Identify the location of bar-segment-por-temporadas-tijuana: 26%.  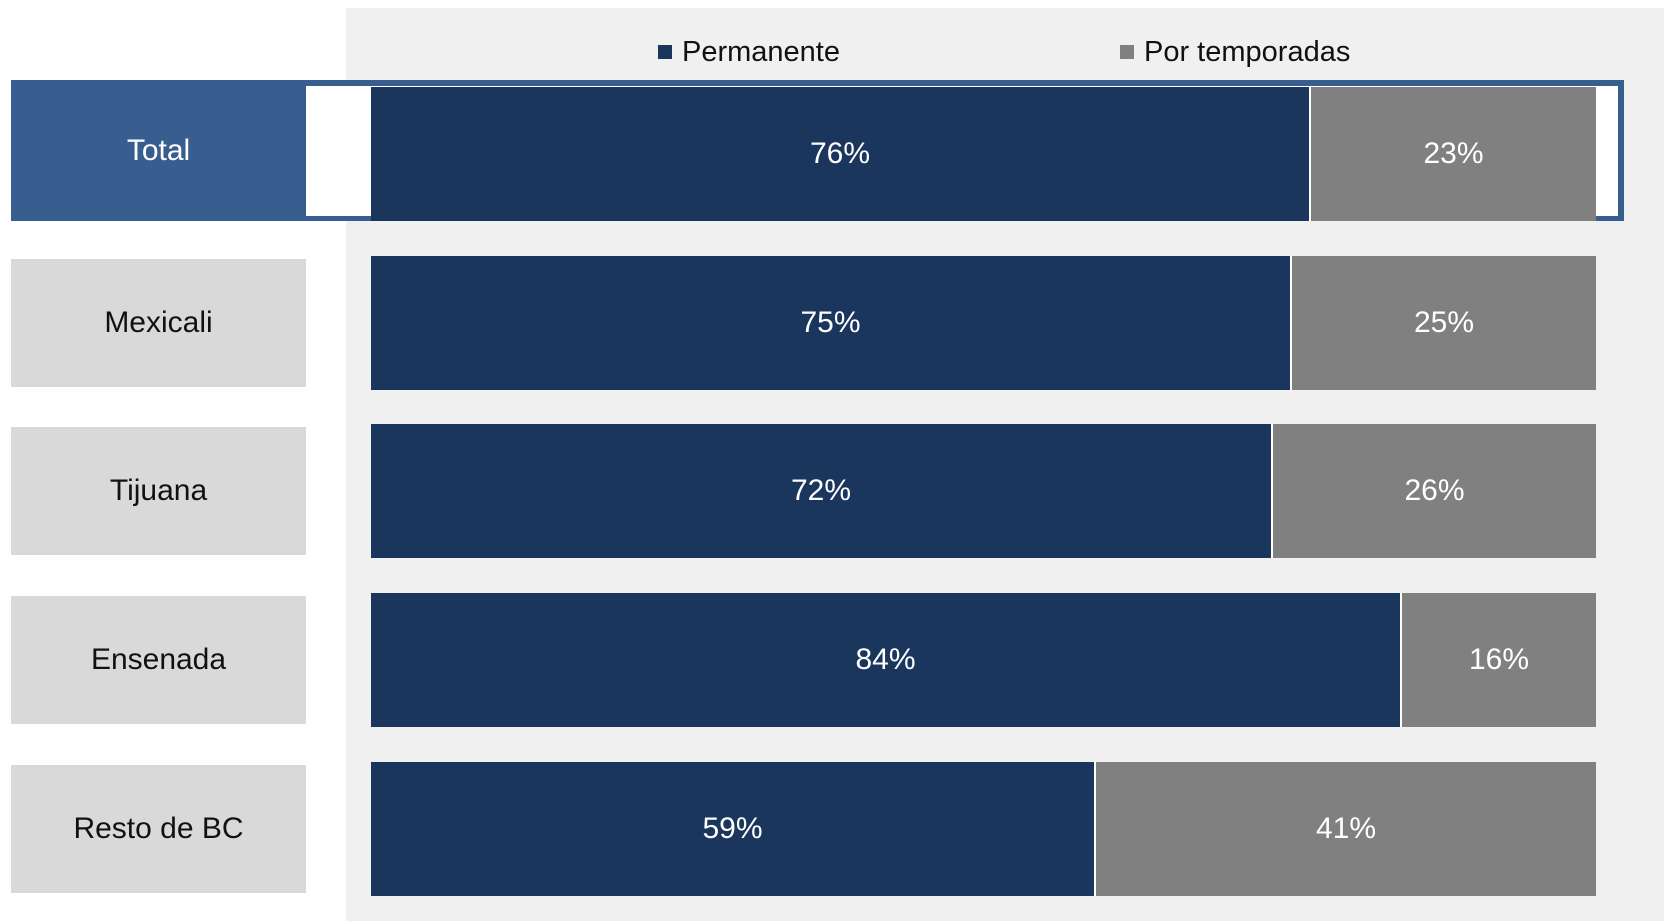
(1433, 491).